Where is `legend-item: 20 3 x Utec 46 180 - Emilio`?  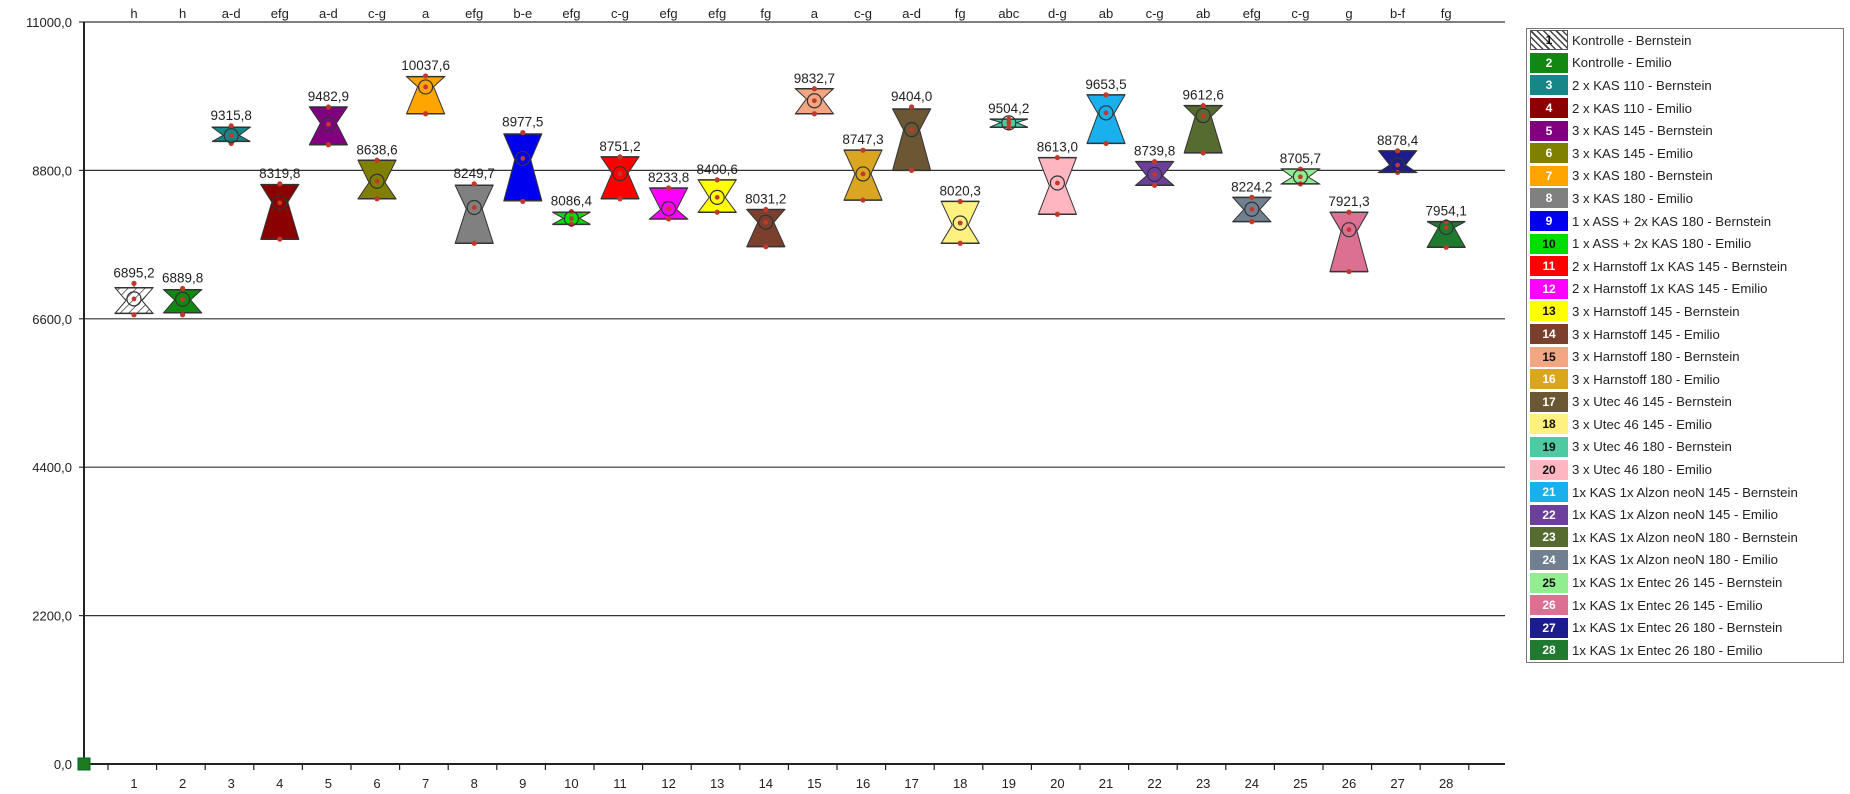
legend-item: 20 3 x Utec 46 180 - Emilio is located at coordinates (1685, 469).